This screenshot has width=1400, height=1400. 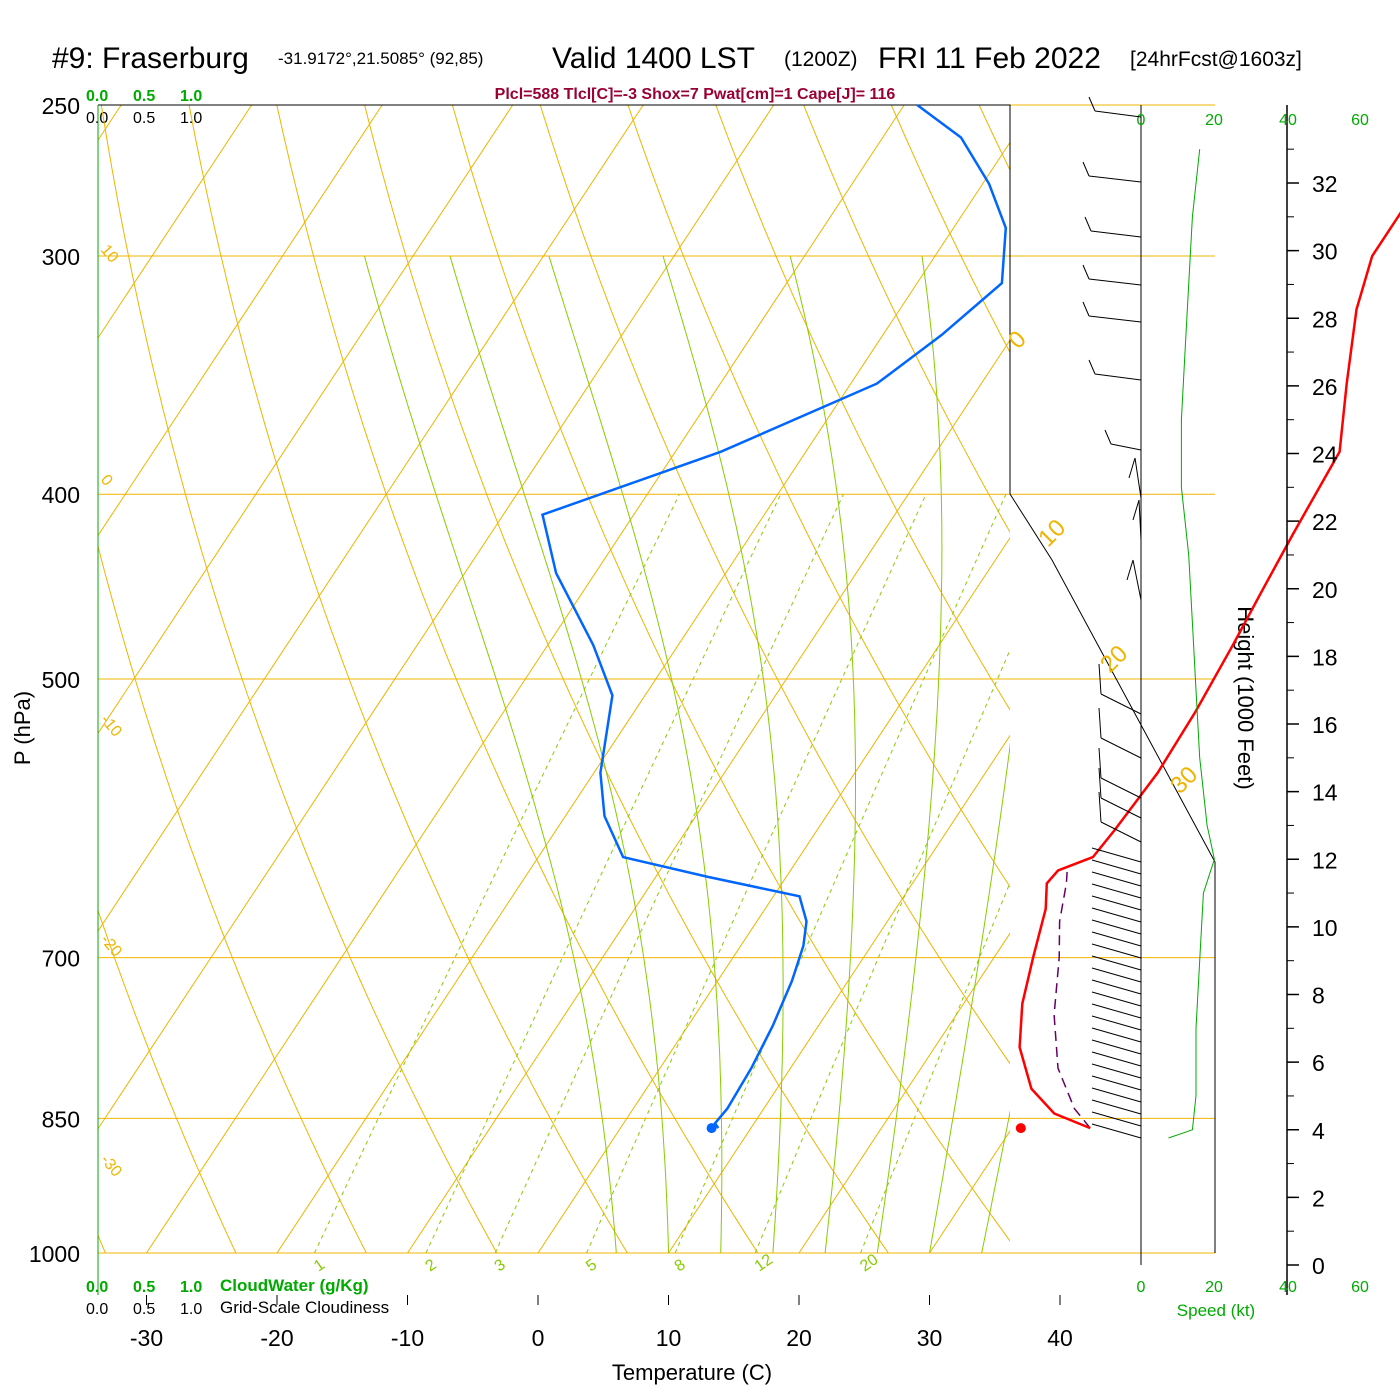 I want to click on isotherm-label-right: 0, so click(x=1017, y=340).